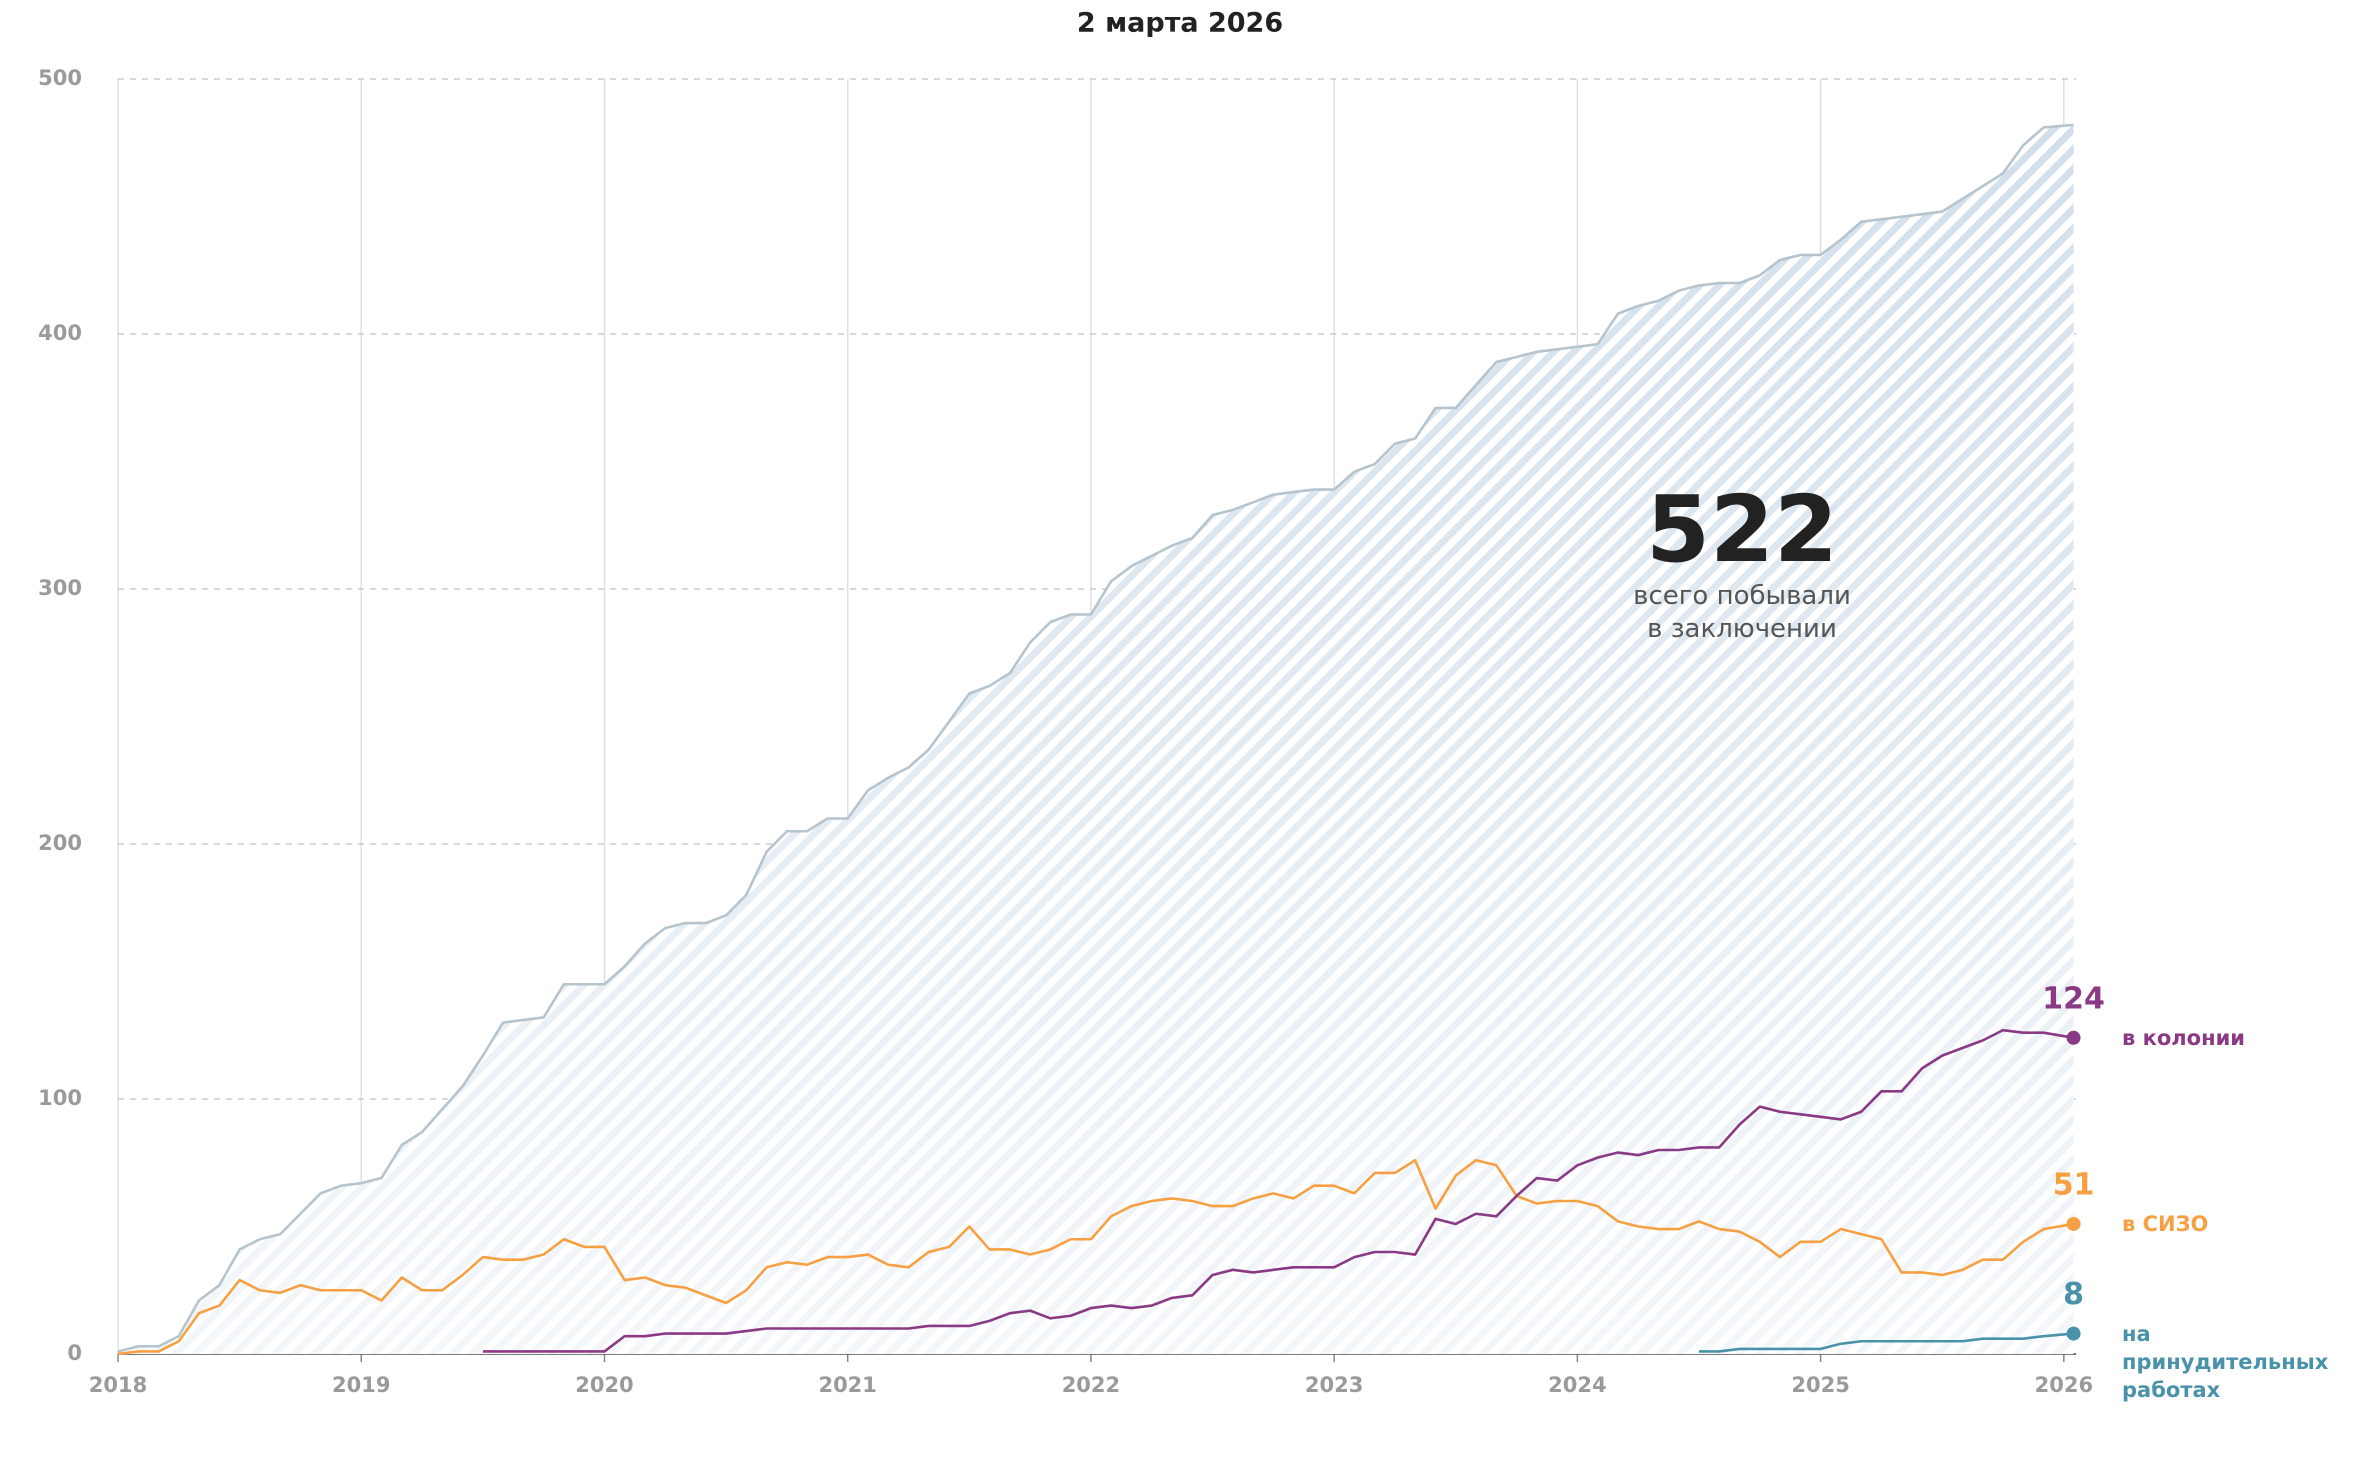  Describe the element at coordinates (2073, 998) in the screenshot. I see `end-value-label: 124` at that location.